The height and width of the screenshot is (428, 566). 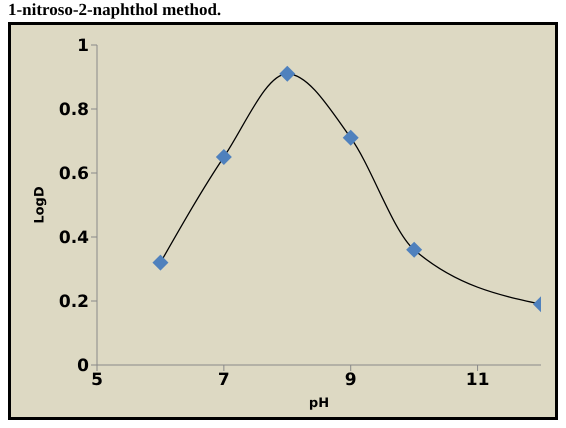 What do you see at coordinates (73, 174) in the screenshot?
I see `y-tick-label: 0.6` at bounding box center [73, 174].